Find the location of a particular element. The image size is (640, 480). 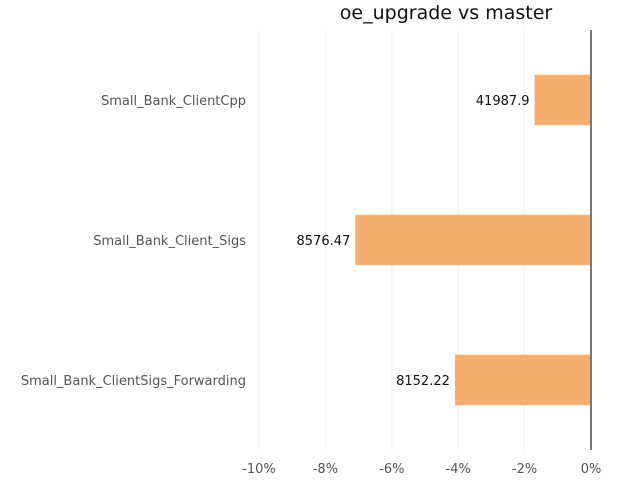

data-label: 41987.9 is located at coordinates (503, 101).